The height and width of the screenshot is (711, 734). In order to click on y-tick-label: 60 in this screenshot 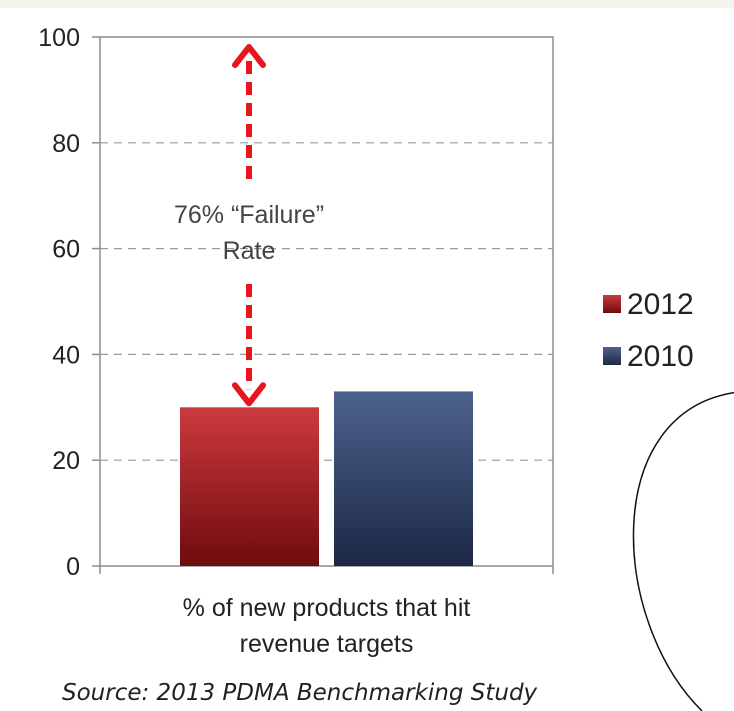, I will do `click(66, 250)`.